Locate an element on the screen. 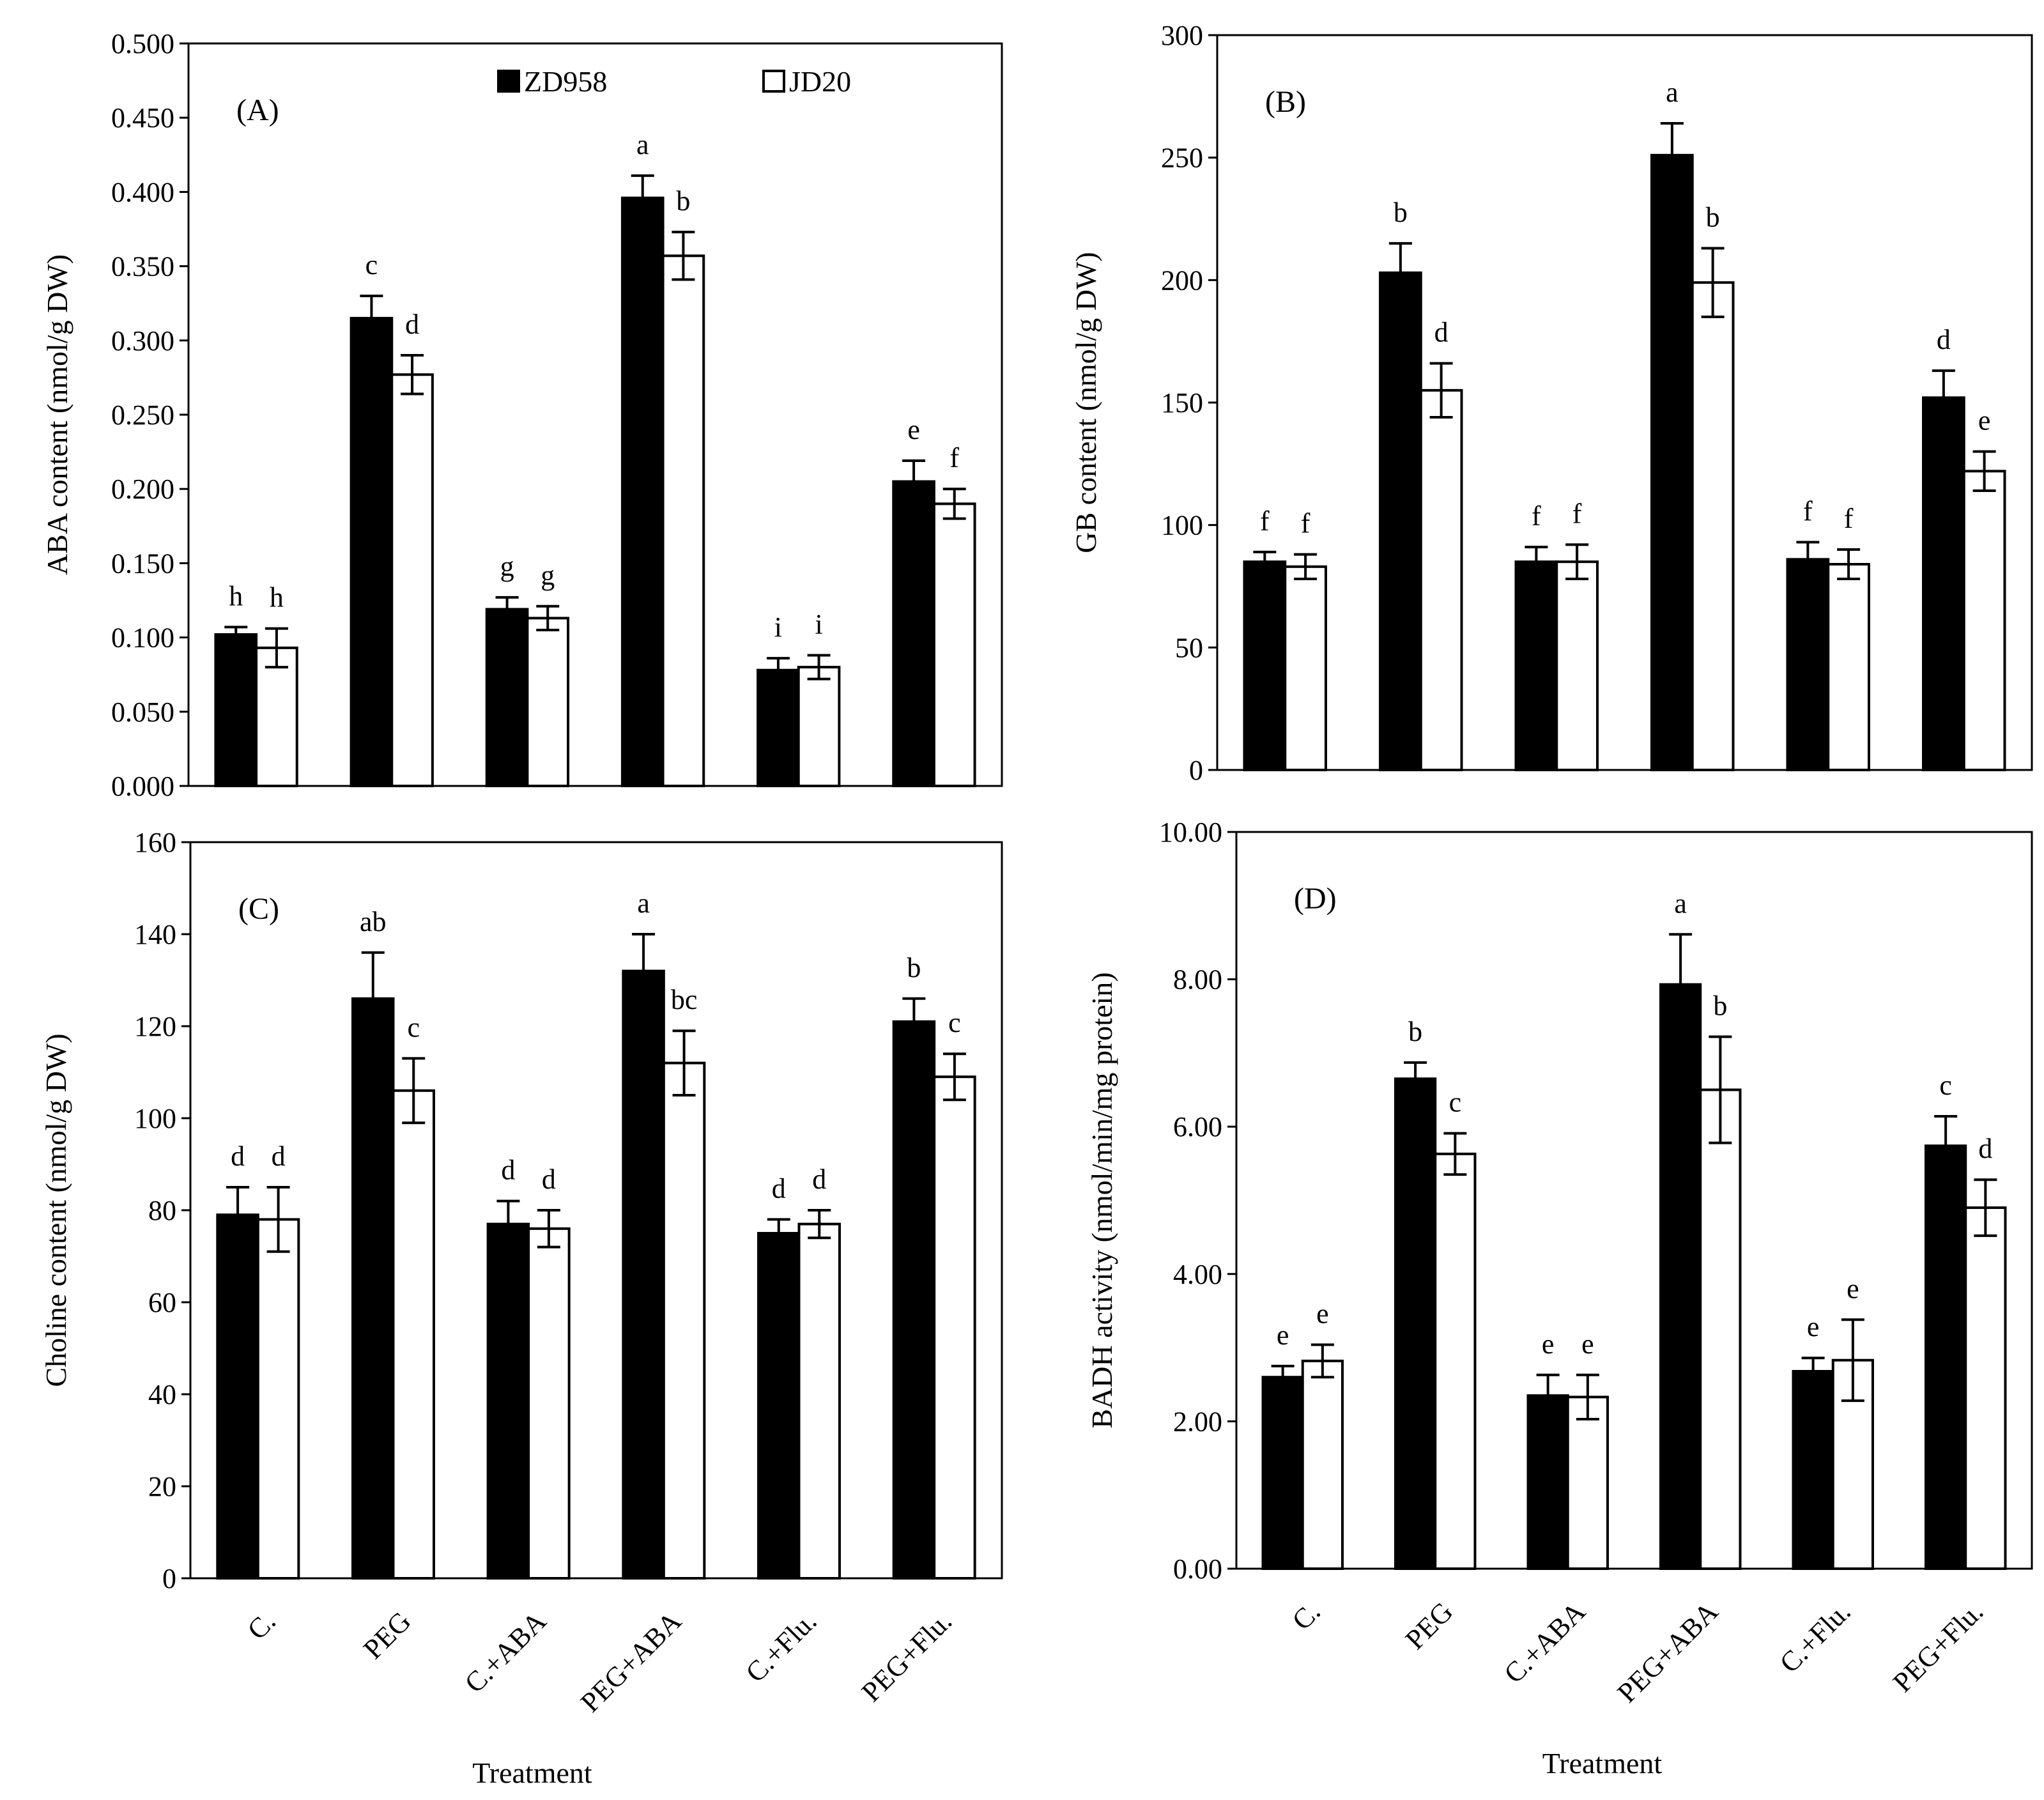 The width and height of the screenshot is (2044, 1800). y-tick-label: 160 is located at coordinates (155, 842).